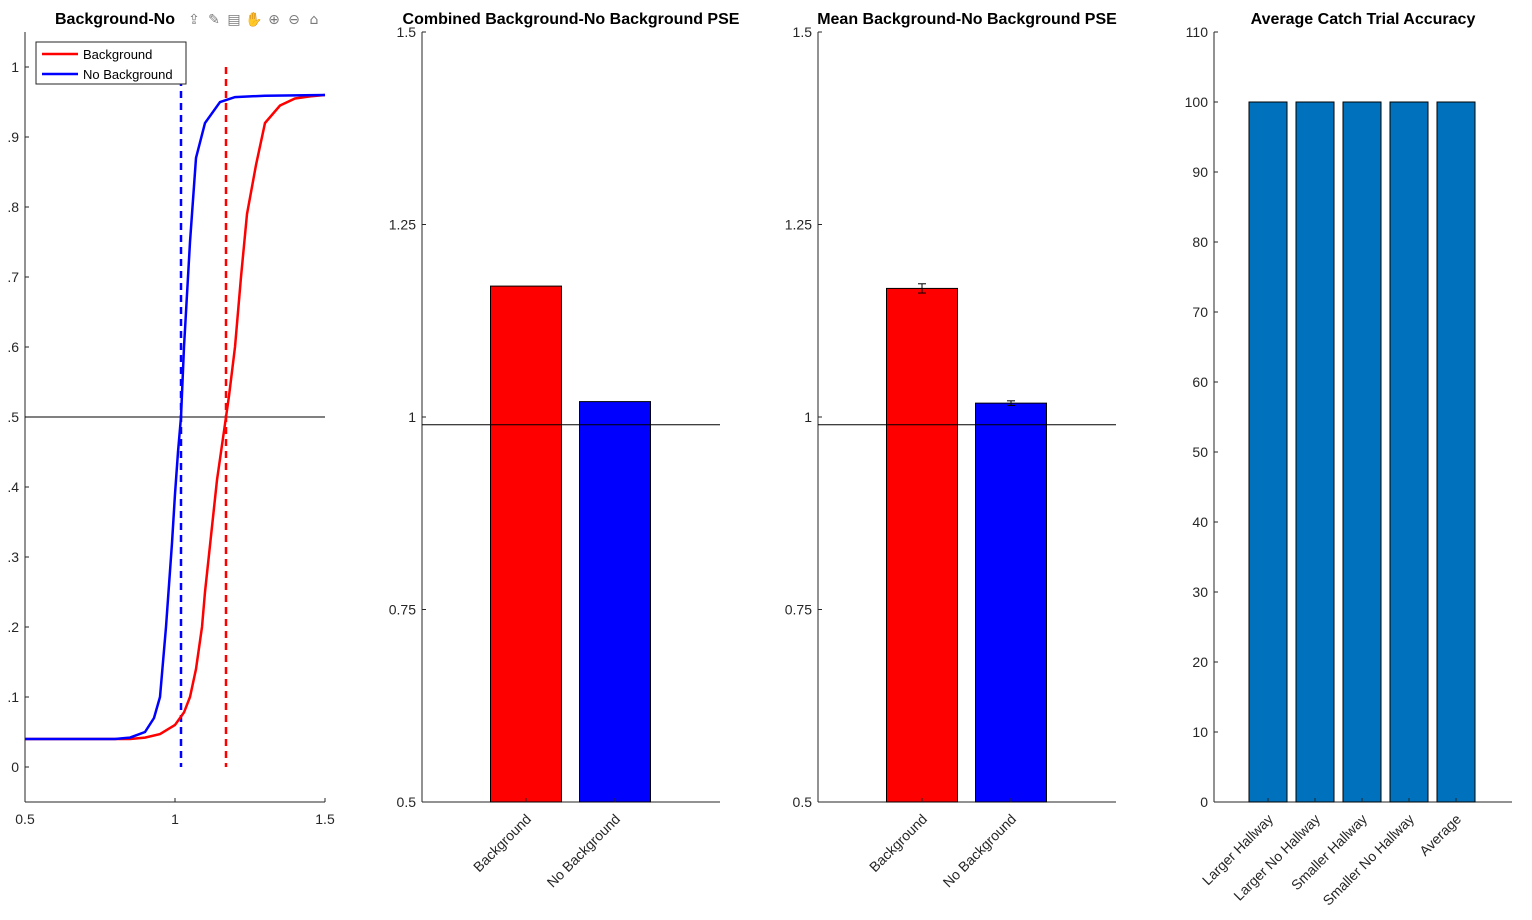 This screenshot has height=920, width=1532. I want to click on y-tick-label: 30, so click(1200, 592).